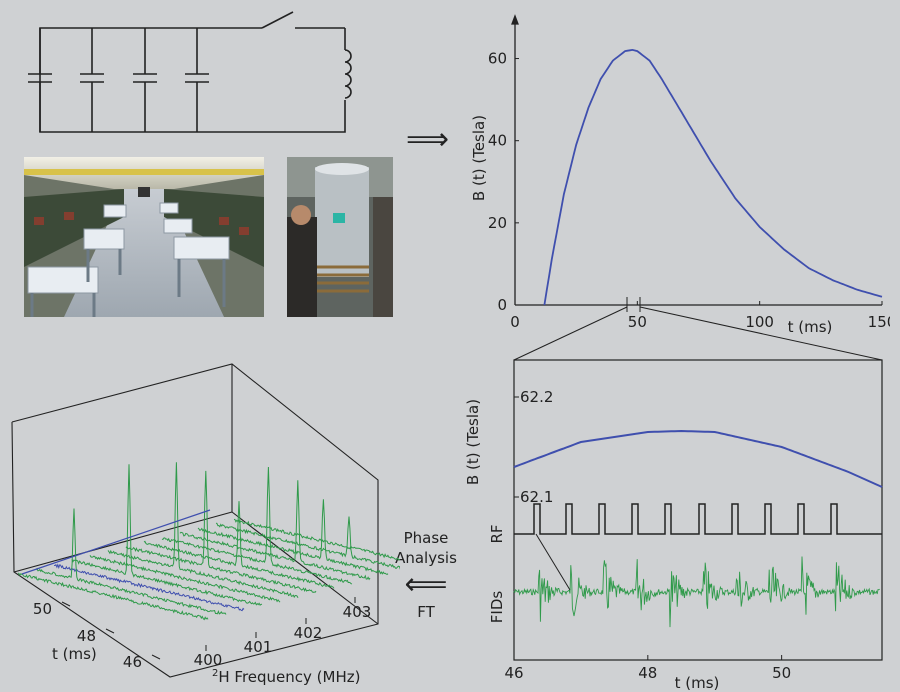  I want to click on spectra-freq-tick-label: 401, so click(258, 647).